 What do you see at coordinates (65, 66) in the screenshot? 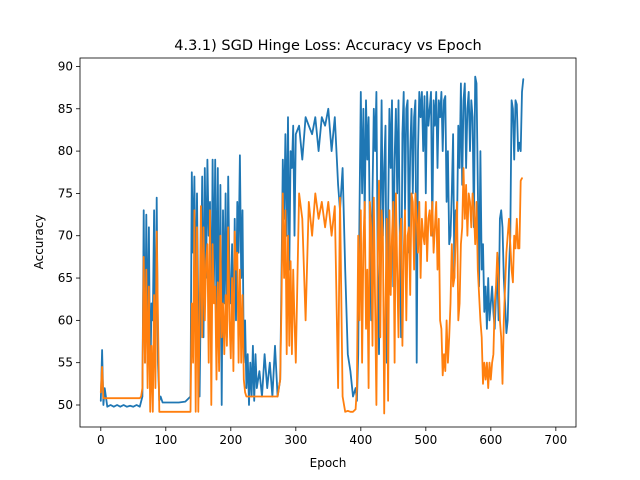
I see `y-tick-label: 90` at bounding box center [65, 66].